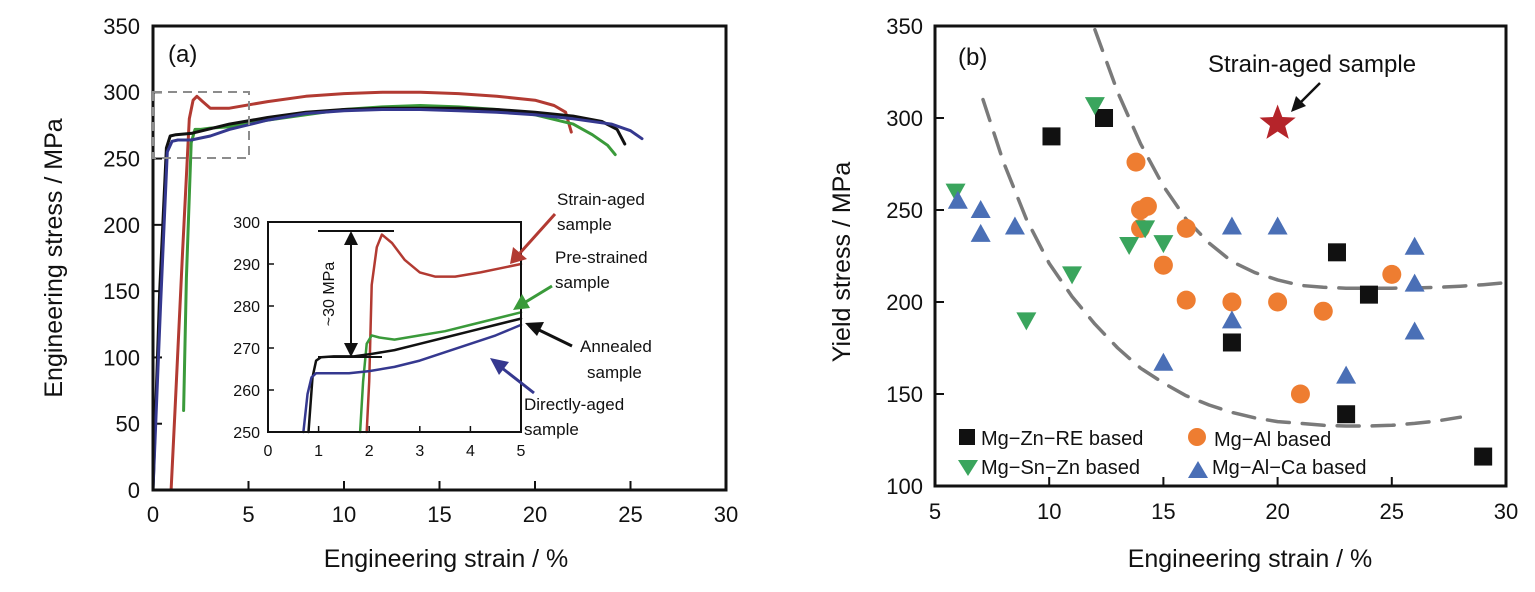 This screenshot has width=1535, height=592. Describe the element at coordinates (121, 92) in the screenshot. I see `panel-a-y-tick-label-300: 300` at that location.